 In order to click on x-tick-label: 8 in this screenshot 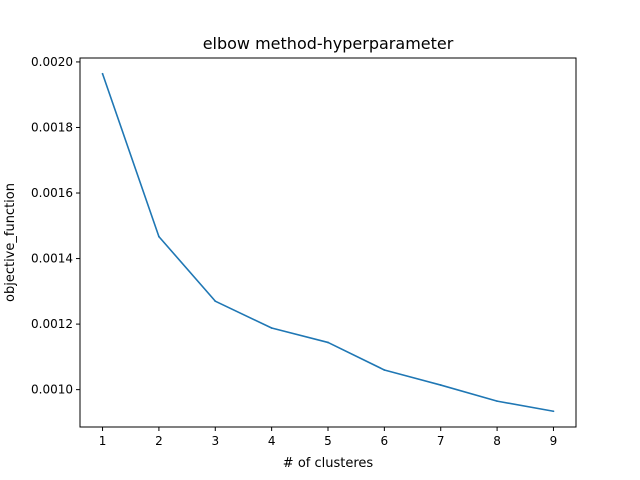, I will do `click(497, 441)`.